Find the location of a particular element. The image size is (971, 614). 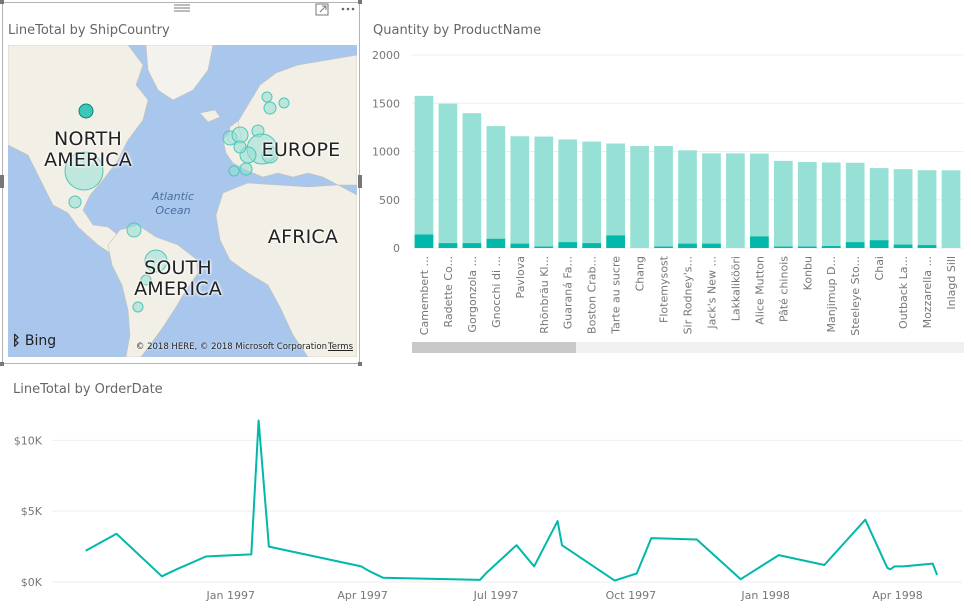

drag-handle-icon is located at coordinates (182, 9).